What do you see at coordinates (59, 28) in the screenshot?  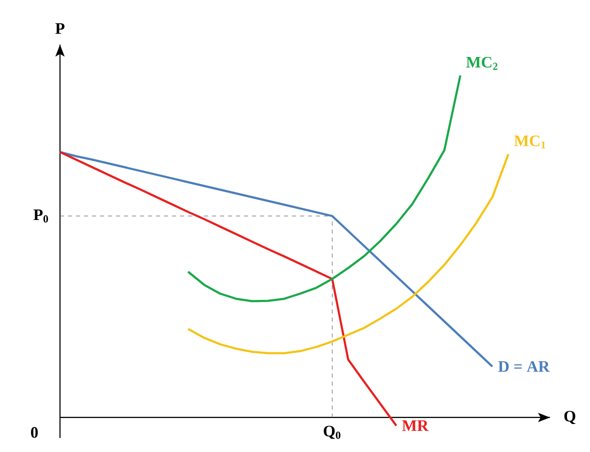 I see `y-axis-title: P` at bounding box center [59, 28].